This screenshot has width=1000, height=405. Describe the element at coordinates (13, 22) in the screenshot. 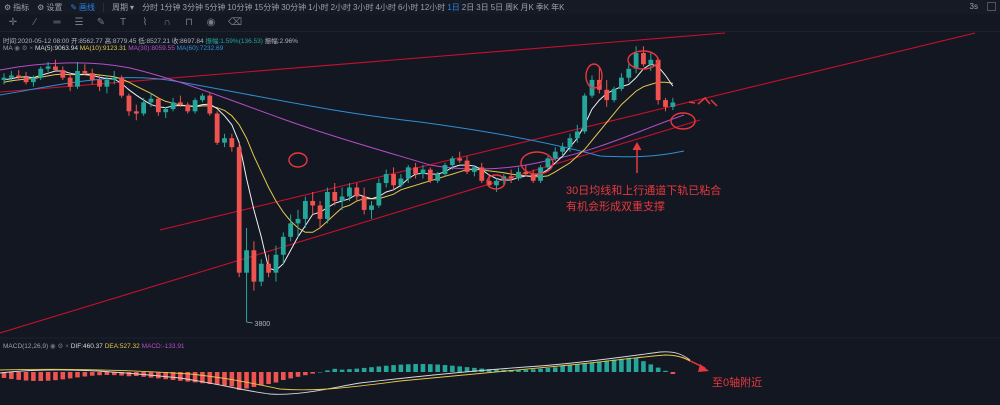

I see `crosshair-icon: ✛` at that location.